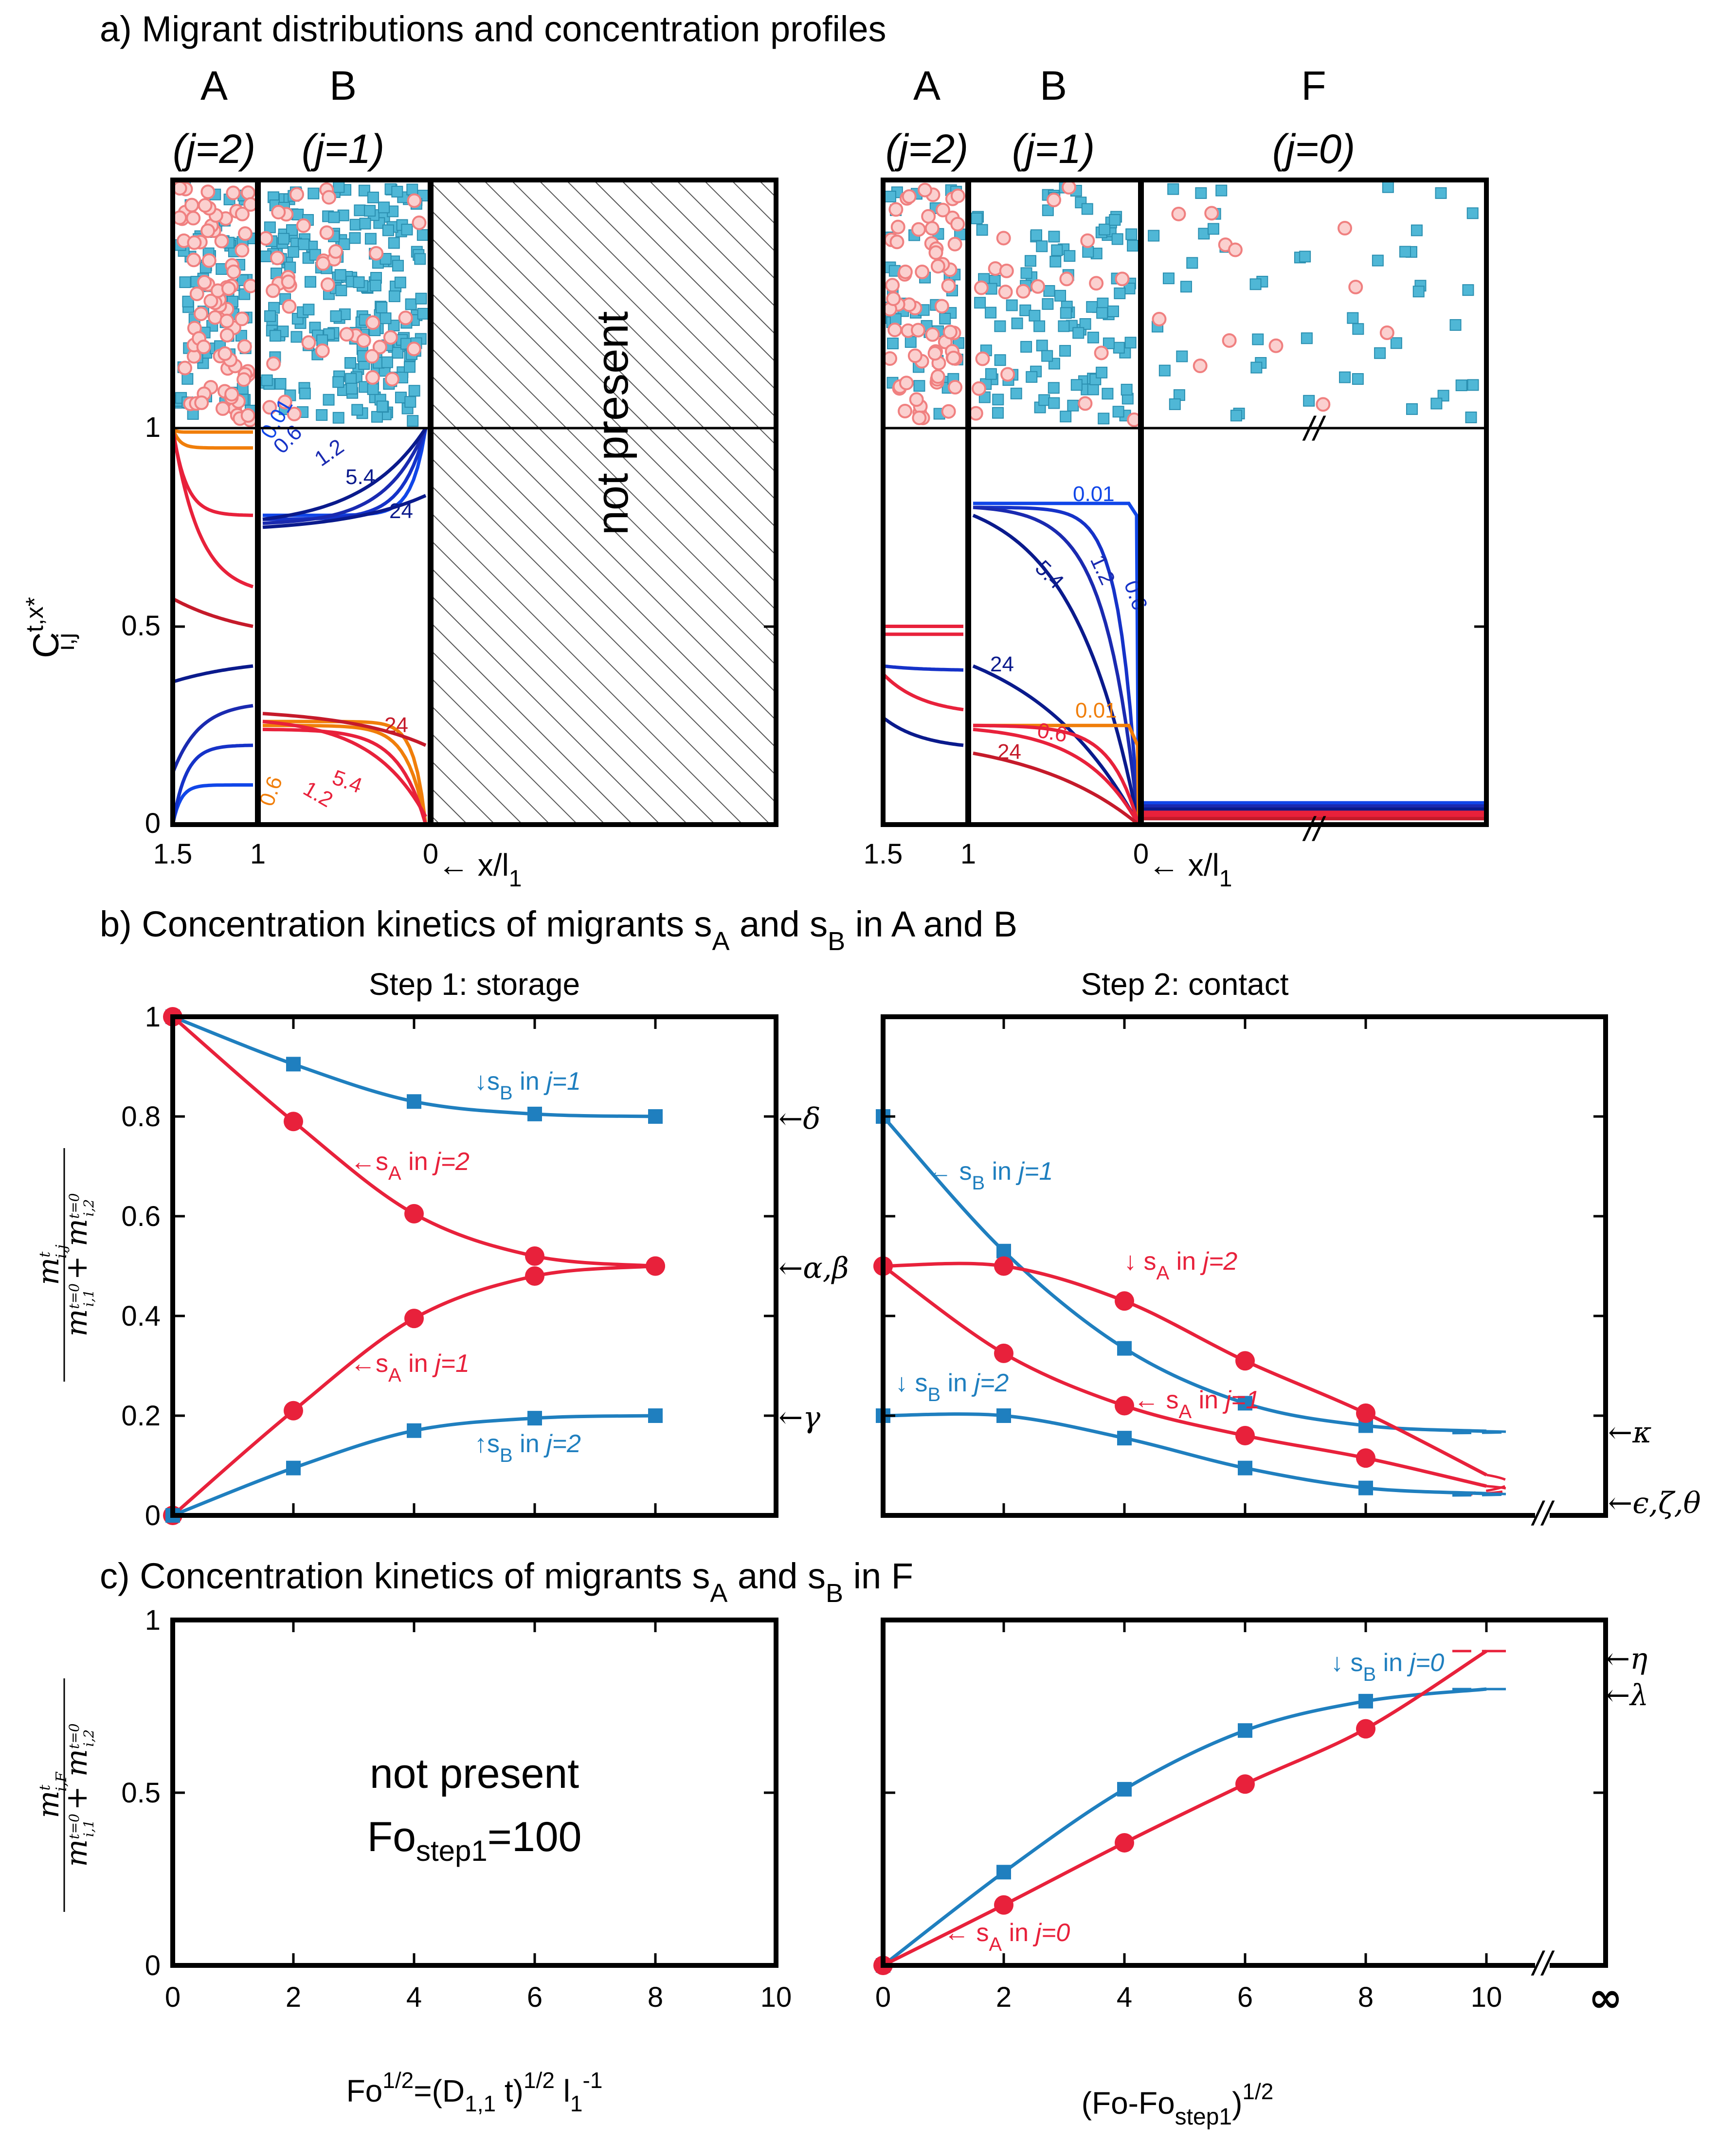 The width and height of the screenshot is (1736, 2142). I want to click on curve-label-right-blue: 24, so click(1002, 664).